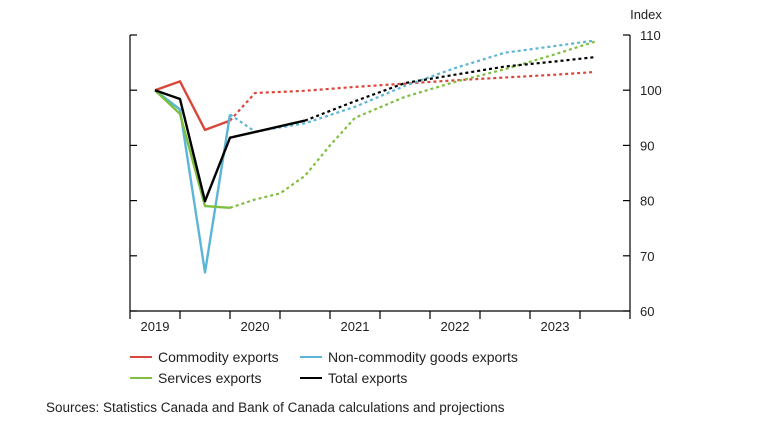 The image size is (779, 423). Describe the element at coordinates (647, 201) in the screenshot. I see `y-tick-label: 80` at that location.